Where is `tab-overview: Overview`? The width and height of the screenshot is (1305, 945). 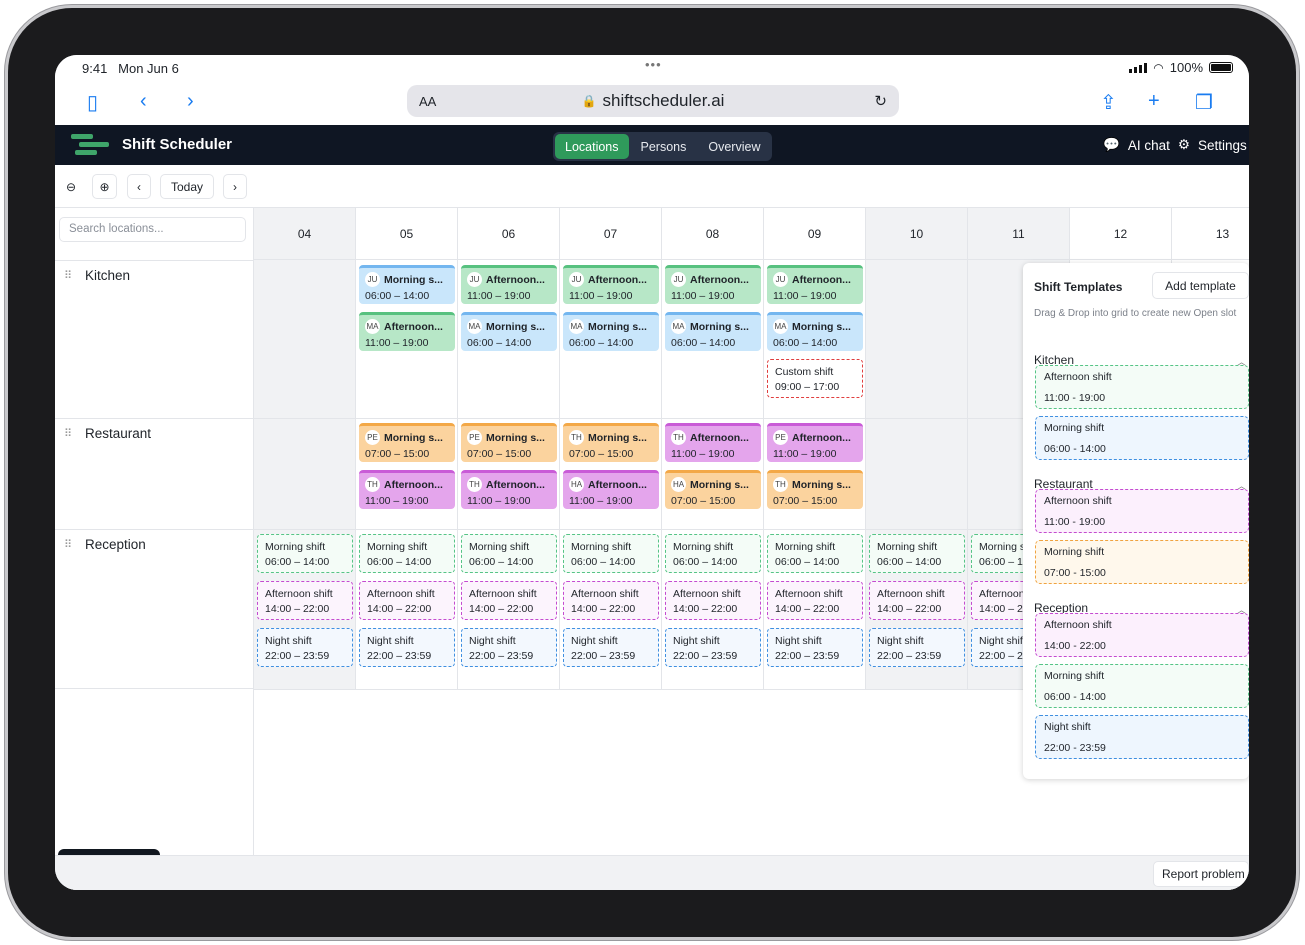 tab-overview: Overview is located at coordinates (734, 147).